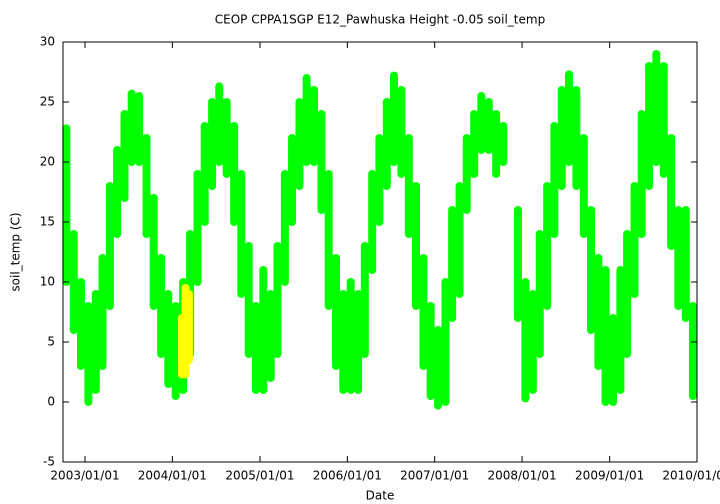 This screenshot has height=504, width=720. I want to click on x-tick-label: 2010/01/01, so click(691, 476).